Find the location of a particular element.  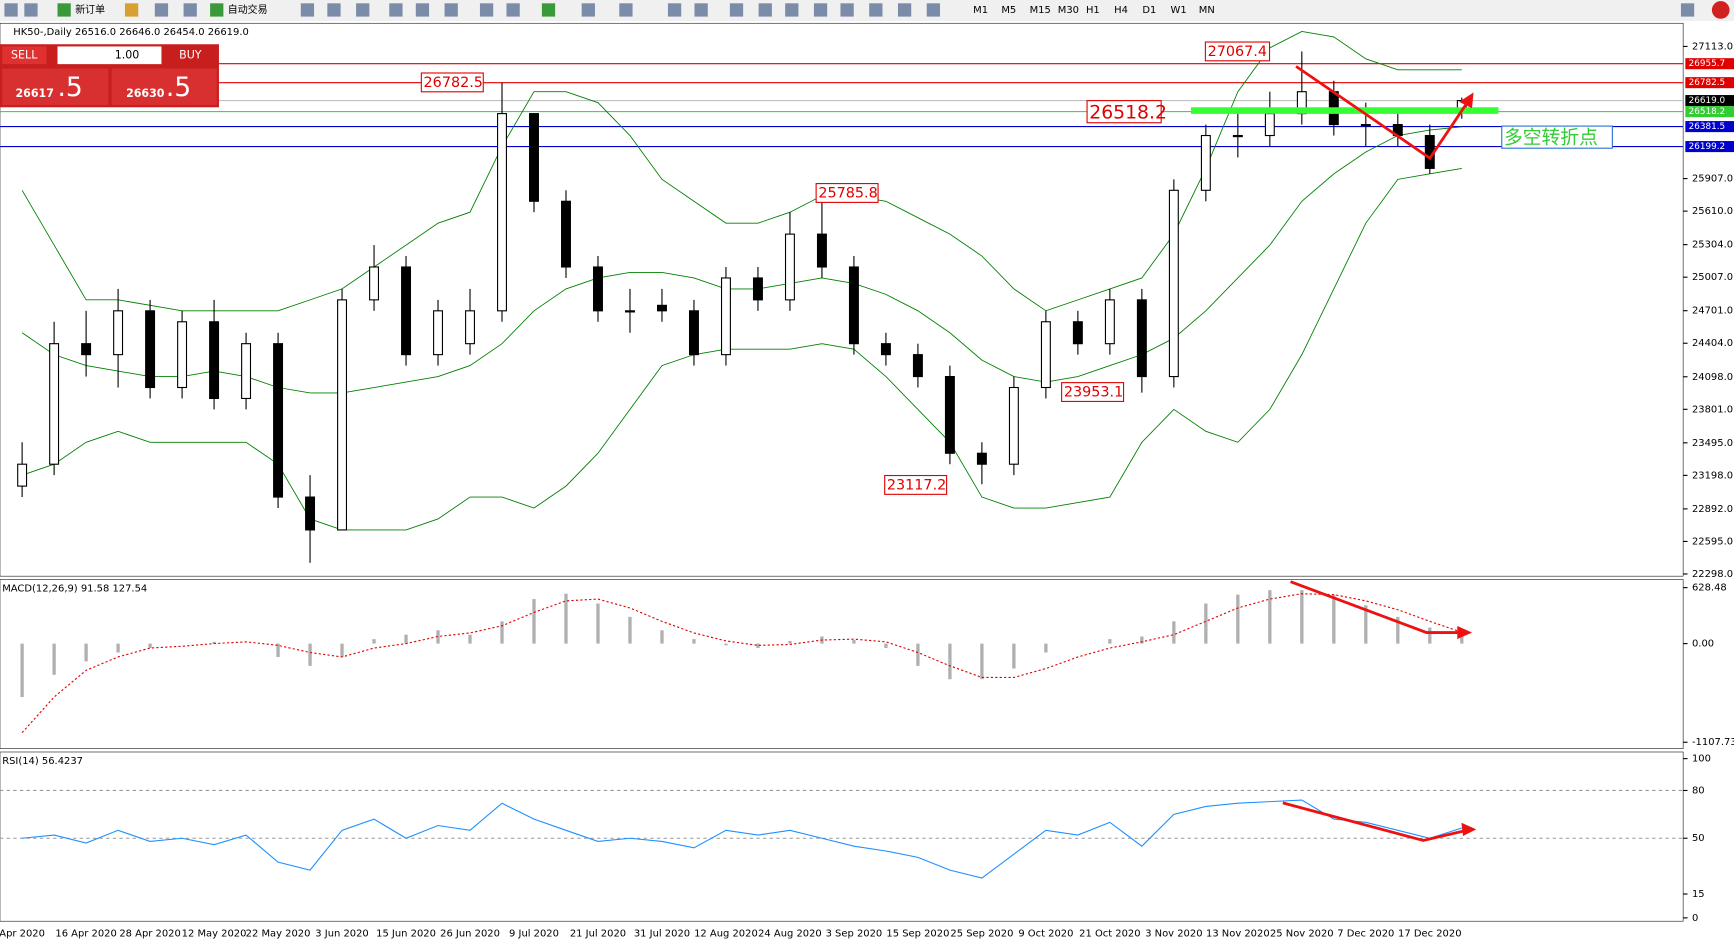

buy-pip: .5 is located at coordinates (178, 87).